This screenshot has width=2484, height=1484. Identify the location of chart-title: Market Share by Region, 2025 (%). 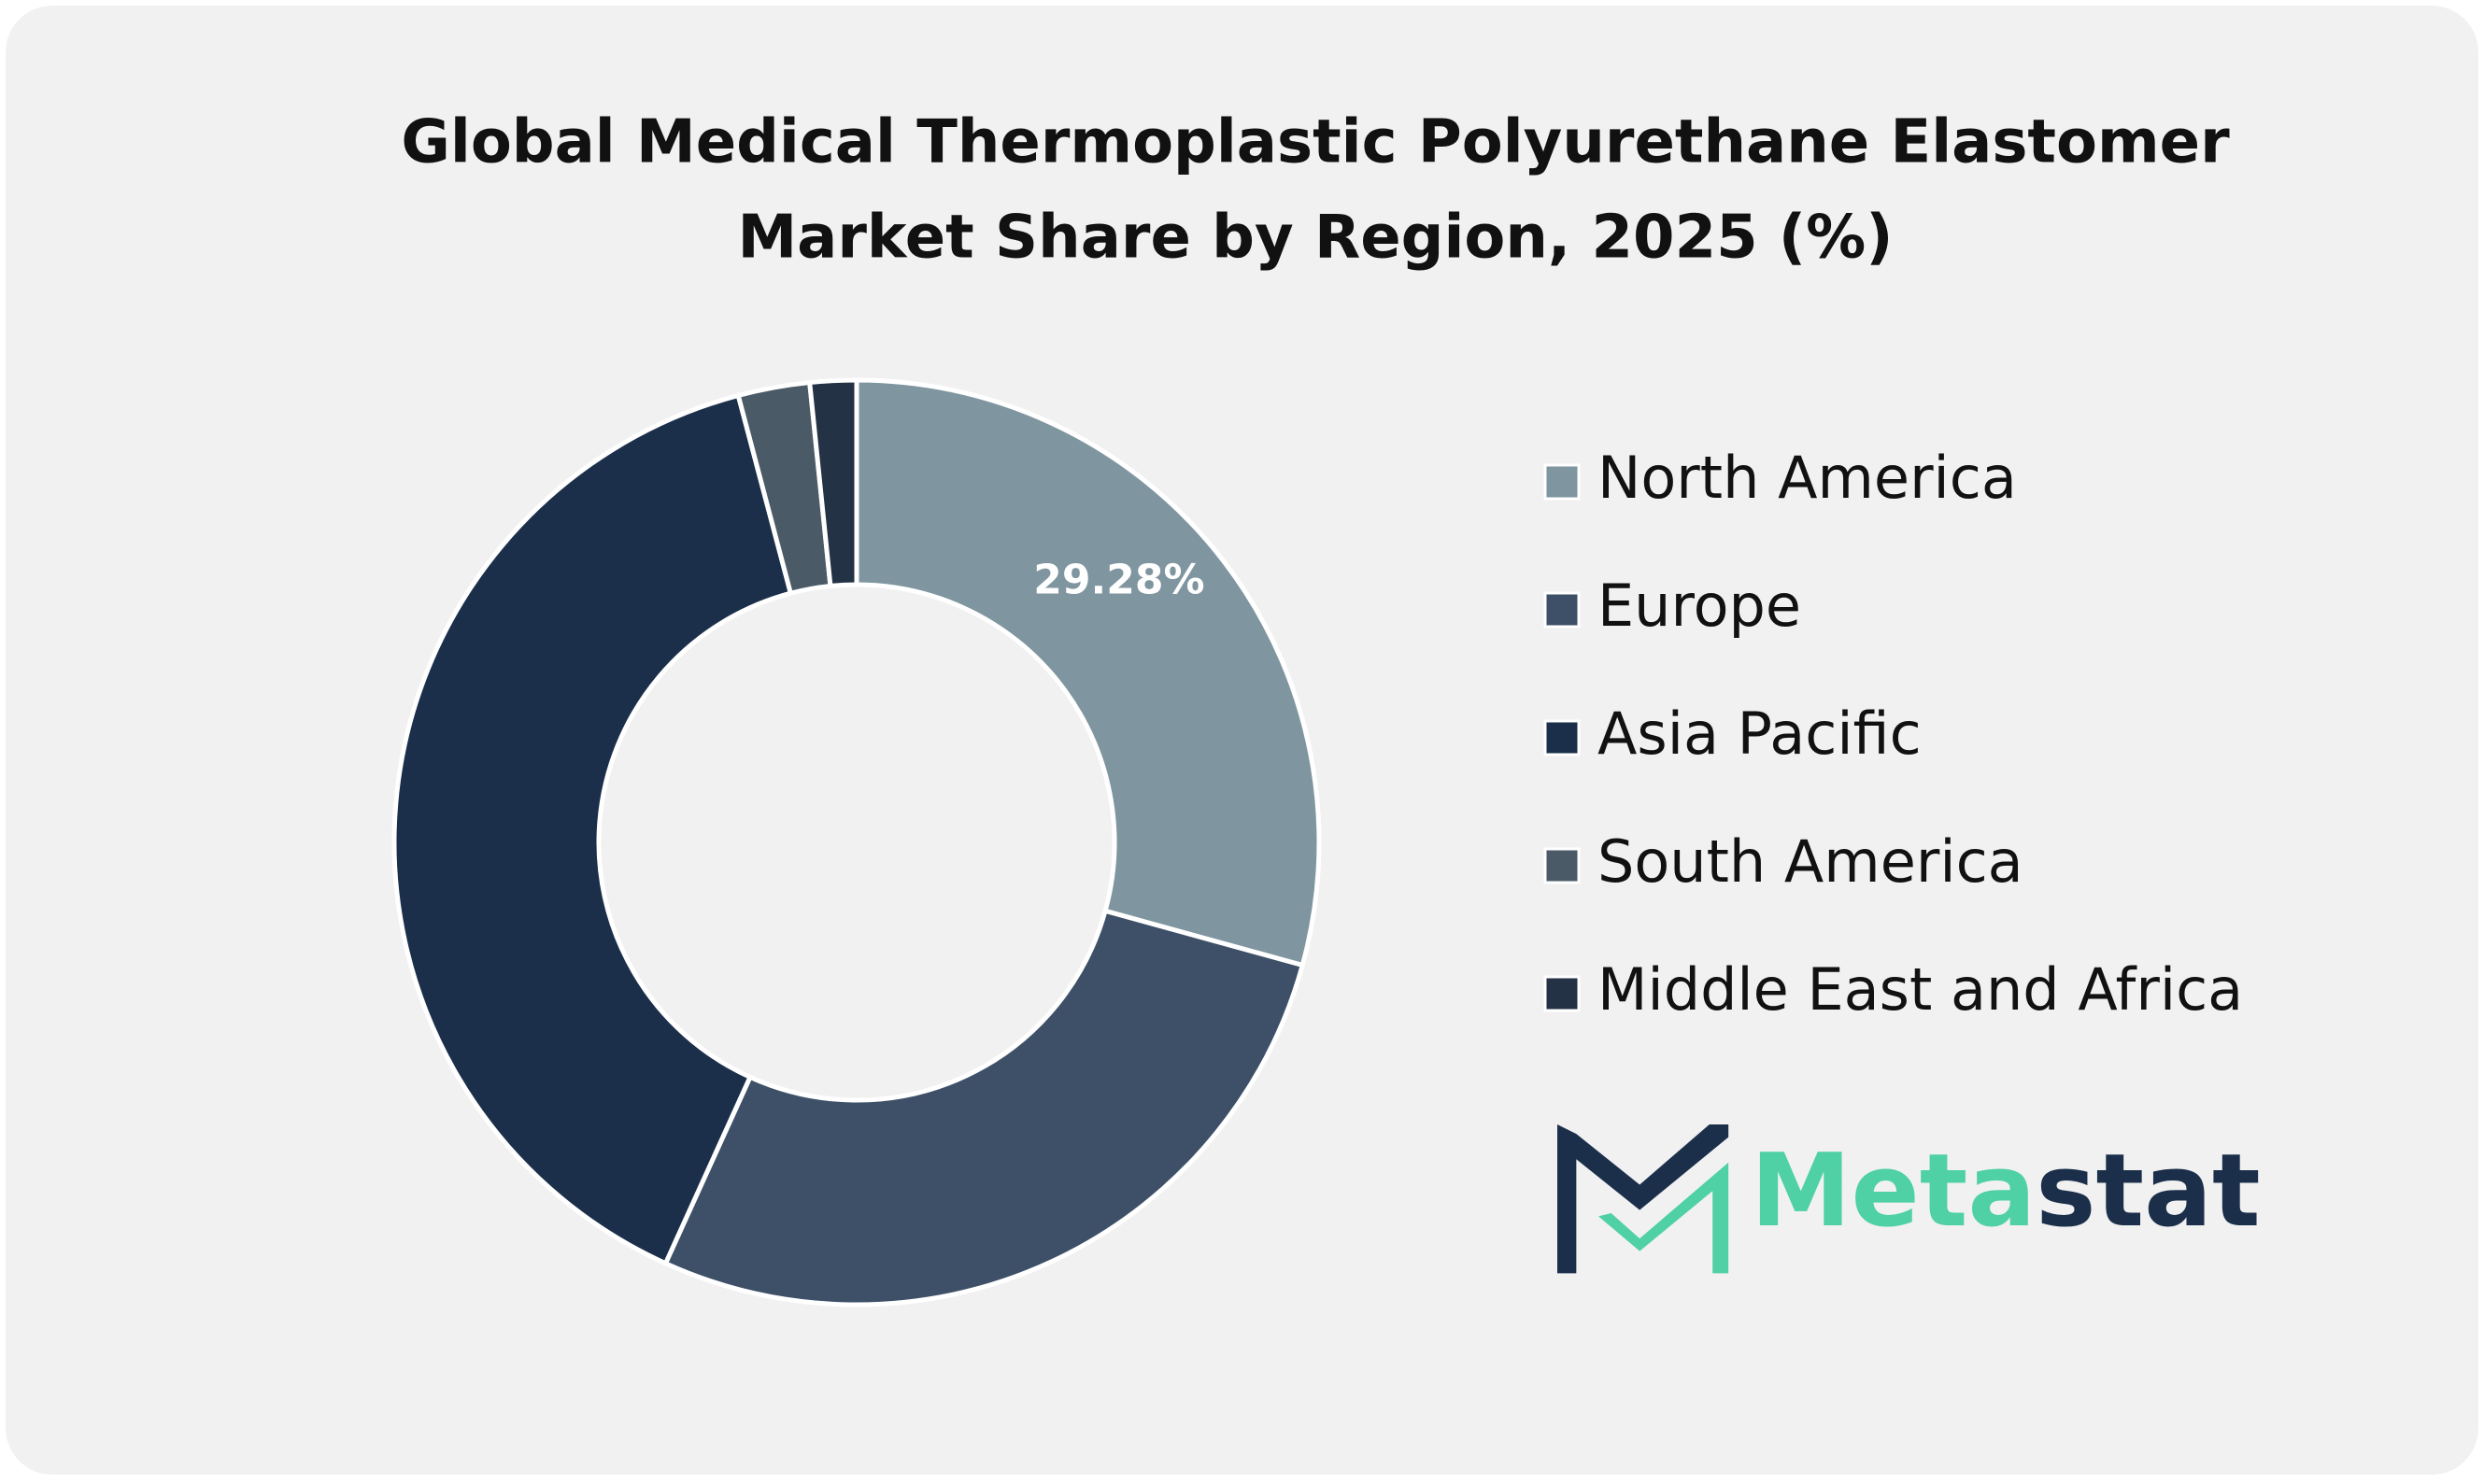
(1315, 238).